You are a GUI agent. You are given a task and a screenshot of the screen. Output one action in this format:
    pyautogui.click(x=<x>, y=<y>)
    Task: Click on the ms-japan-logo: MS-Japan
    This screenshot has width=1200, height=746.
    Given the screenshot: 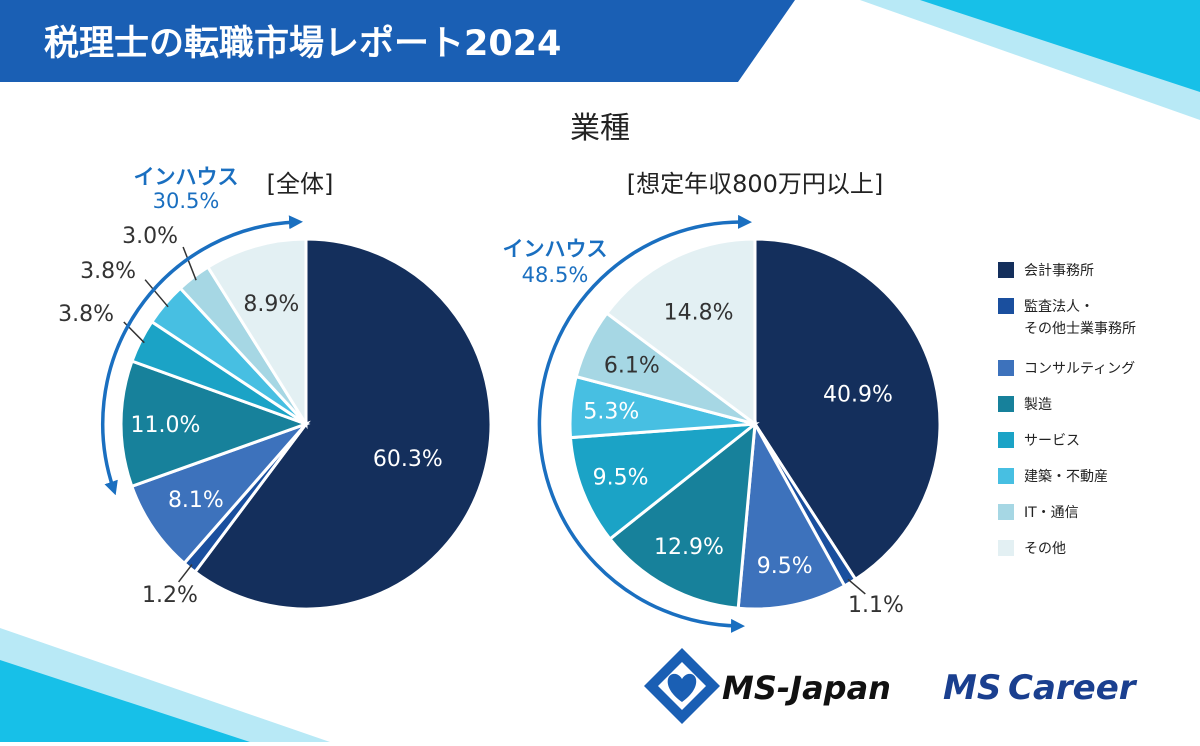 What is the action you would take?
    pyautogui.click(x=767, y=686)
    